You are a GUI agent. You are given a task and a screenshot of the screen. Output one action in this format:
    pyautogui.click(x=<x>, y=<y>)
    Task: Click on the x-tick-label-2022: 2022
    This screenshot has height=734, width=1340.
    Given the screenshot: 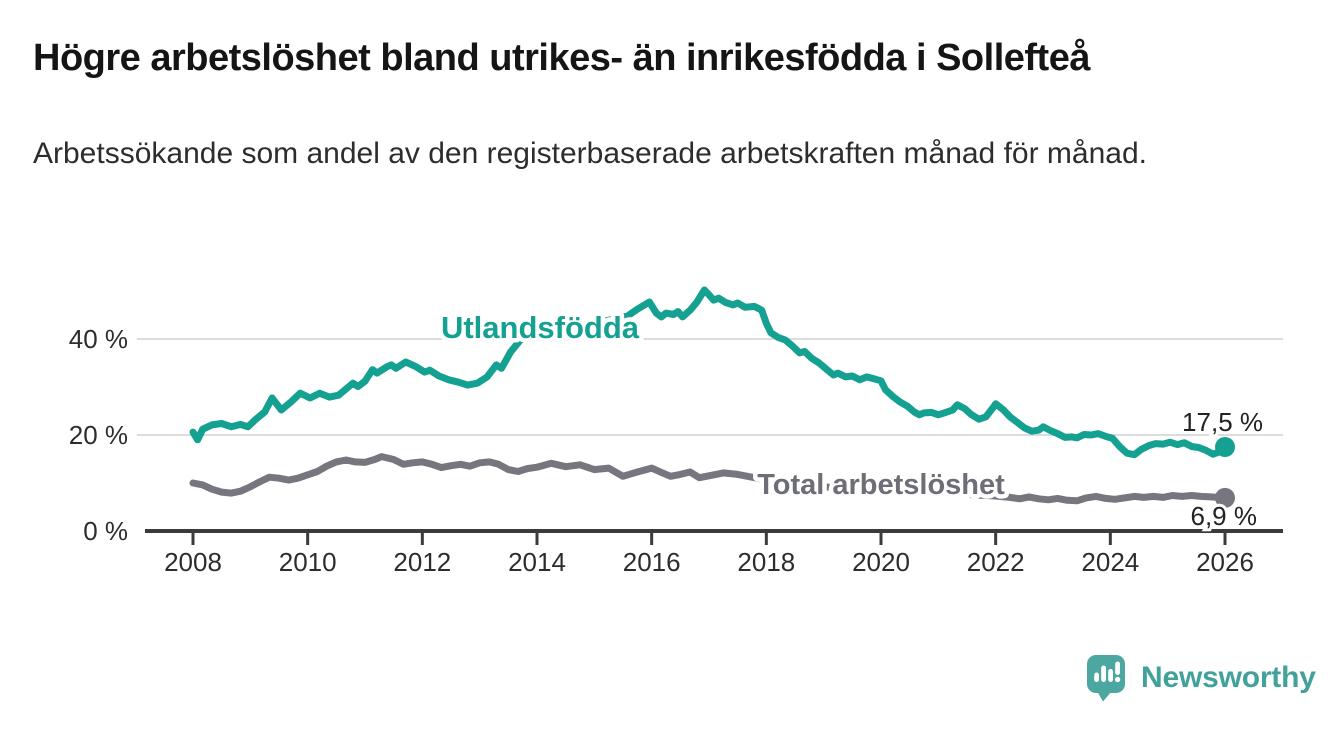 What is the action you would take?
    pyautogui.click(x=996, y=562)
    